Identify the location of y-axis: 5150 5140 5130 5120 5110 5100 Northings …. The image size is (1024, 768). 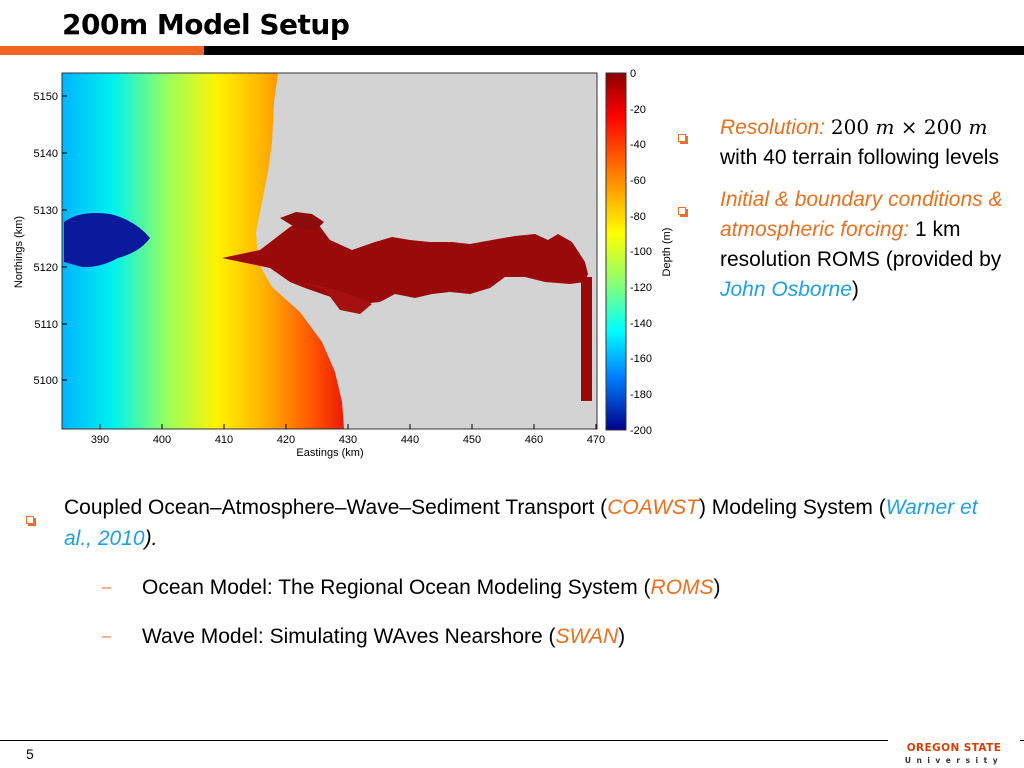
(40, 239).